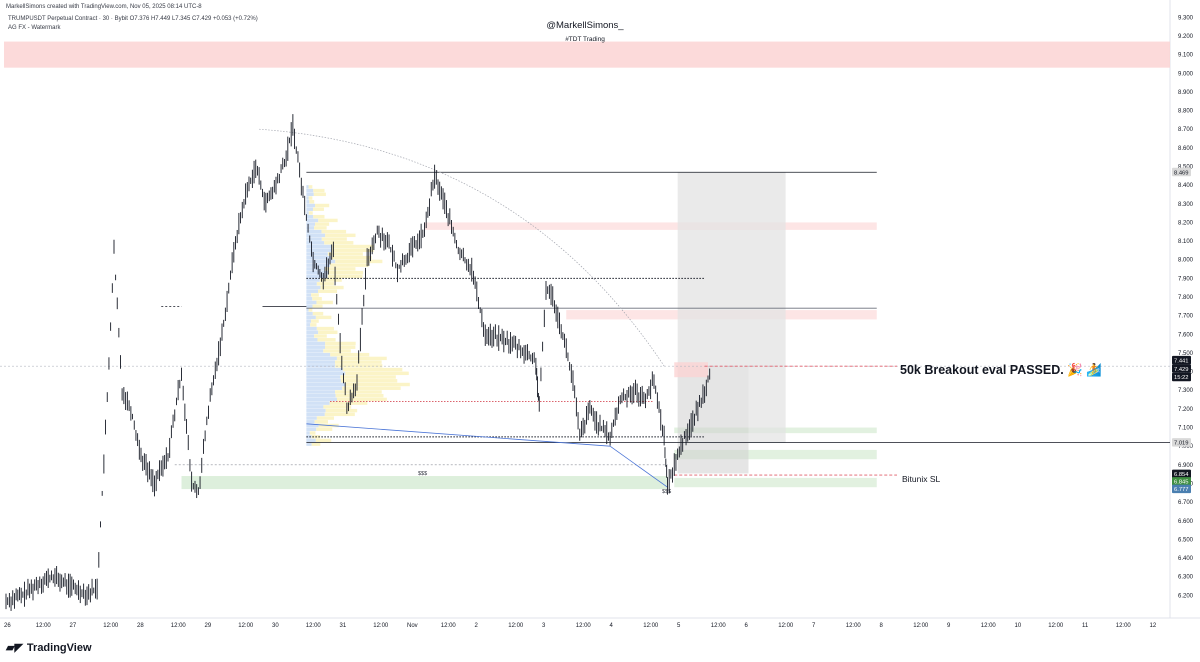  Describe the element at coordinates (1186, 130) in the screenshot. I see `y-tick-label: 8.700` at that location.